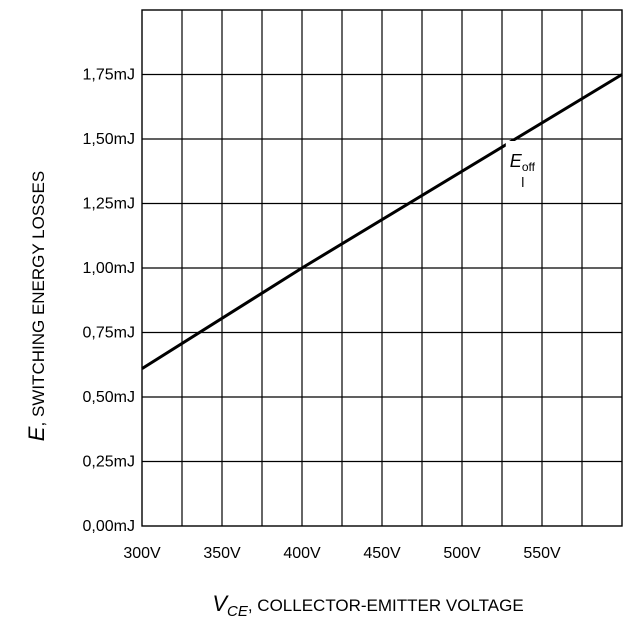 The image size is (627, 622). What do you see at coordinates (109, 139) in the screenshot?
I see `y-tick-label: 1,50mJ` at bounding box center [109, 139].